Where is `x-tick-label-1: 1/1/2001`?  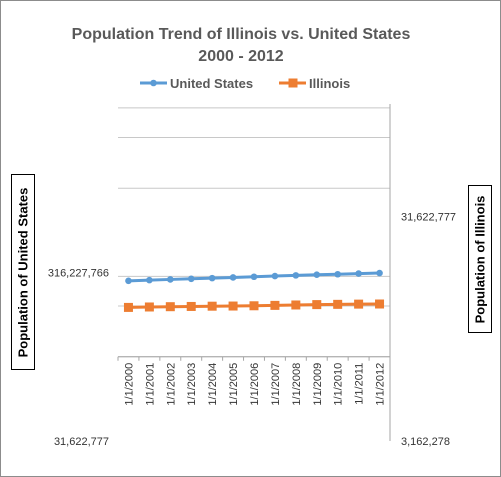 x-tick-label-1: 1/1/2001 is located at coordinates (150, 384).